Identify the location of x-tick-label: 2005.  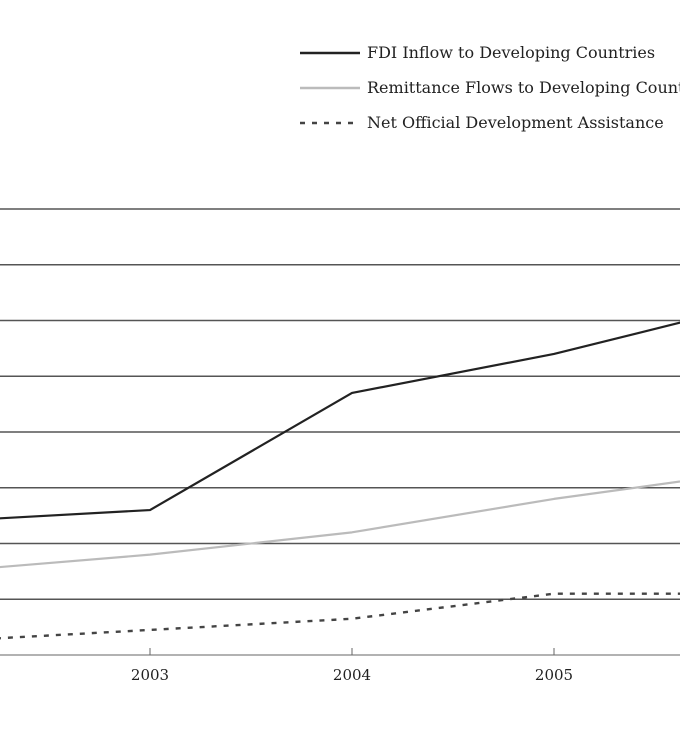
(554, 675).